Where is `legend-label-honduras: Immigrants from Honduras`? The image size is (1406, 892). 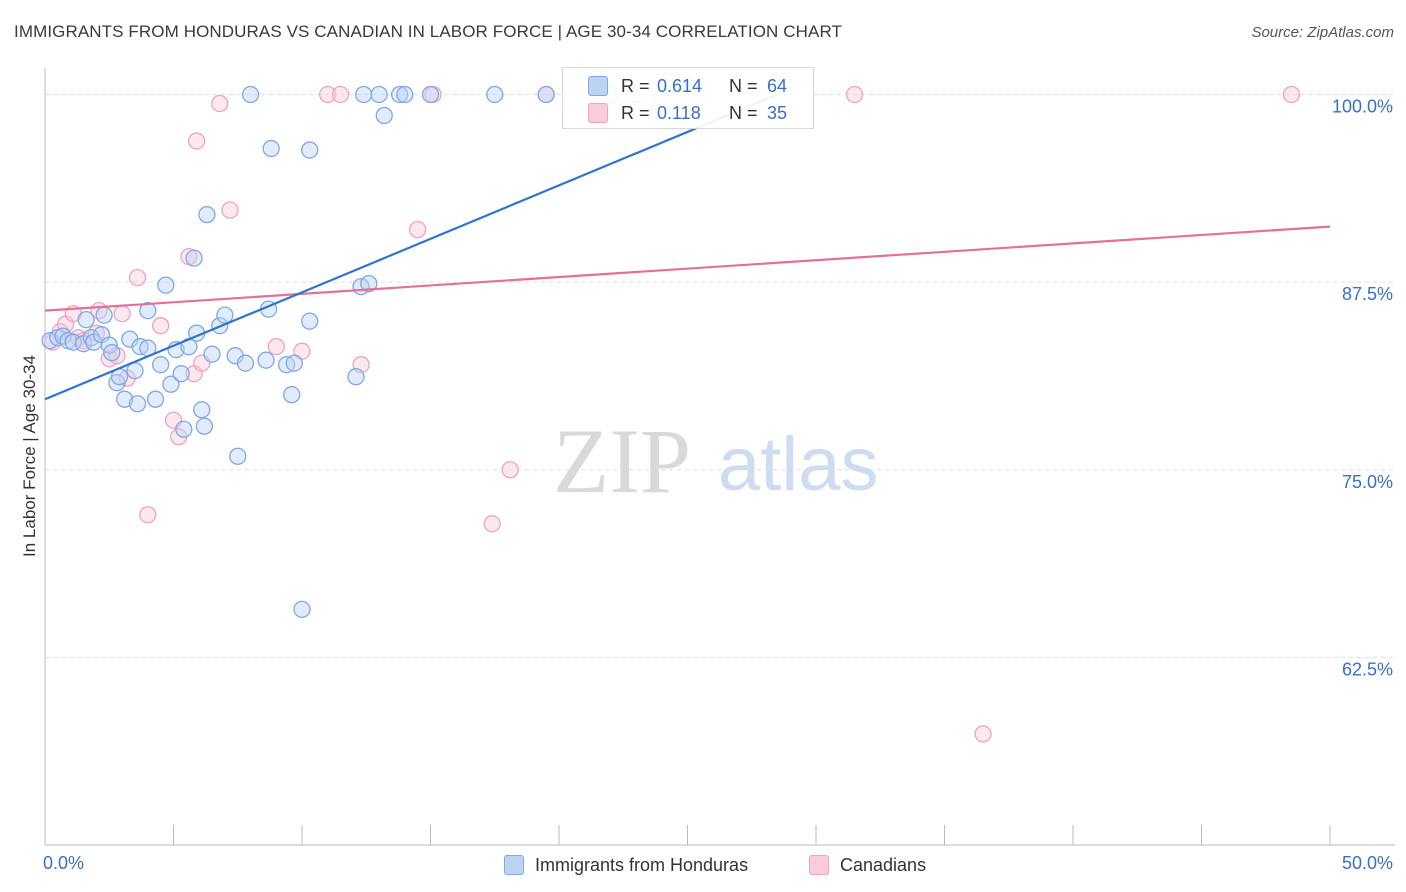
legend-label-honduras: Immigrants from Honduras is located at coordinates (642, 864).